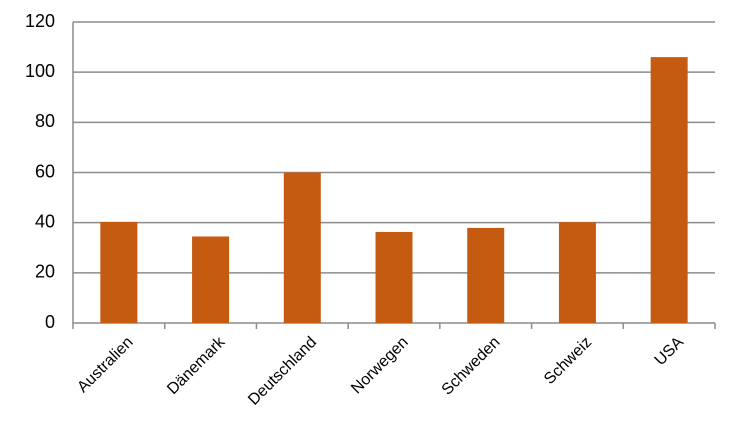 The image size is (729, 431). What do you see at coordinates (40, 21) in the screenshot?
I see `y-tick-label: 120` at bounding box center [40, 21].